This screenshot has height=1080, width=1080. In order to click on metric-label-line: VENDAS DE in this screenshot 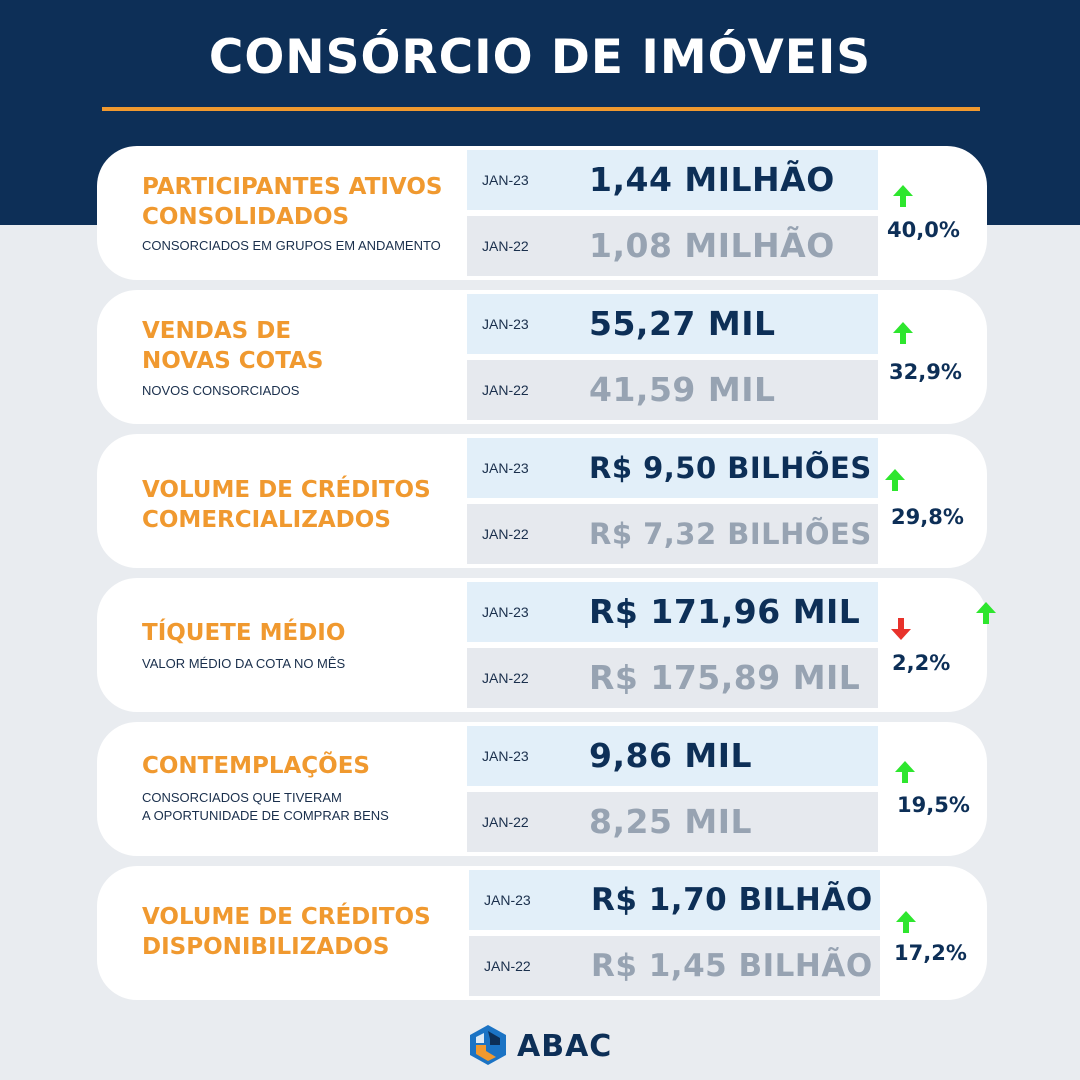, I will do `click(217, 331)`.